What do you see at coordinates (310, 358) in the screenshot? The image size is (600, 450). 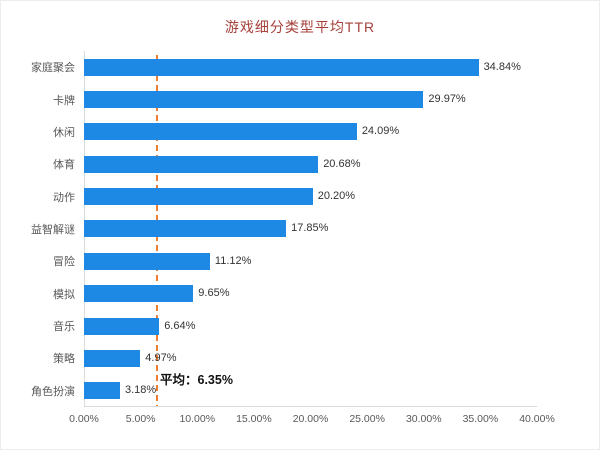 I see `bar-track: 4.97%` at bounding box center [310, 358].